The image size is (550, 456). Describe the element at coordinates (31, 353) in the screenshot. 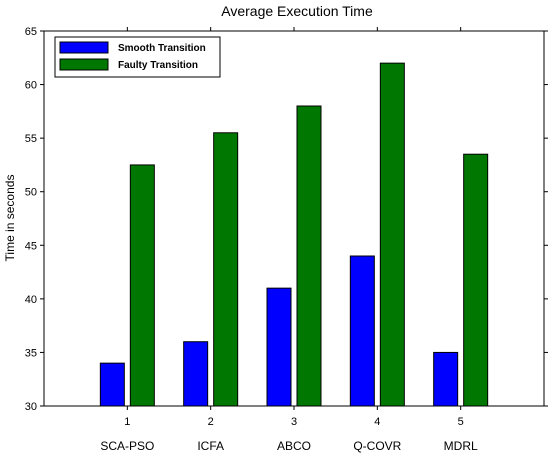

I see `y-tick-label: 35` at that location.